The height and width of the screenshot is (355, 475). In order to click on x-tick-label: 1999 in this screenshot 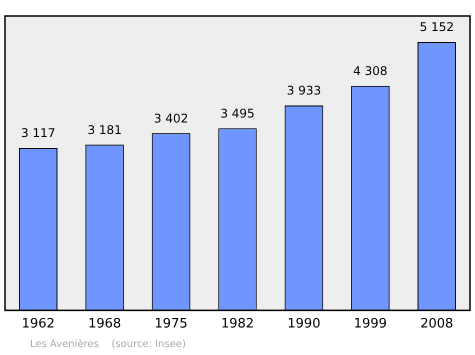, I will do `click(370, 324)`.